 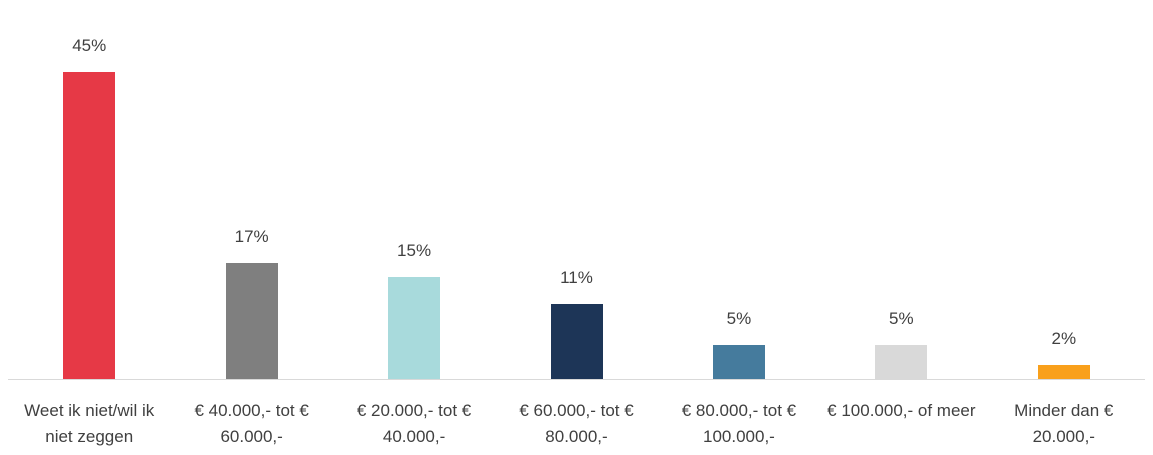 What do you see at coordinates (89, 423) in the screenshot?
I see `x-tick-label: Weet ik niet/wil ik niet zeggen` at bounding box center [89, 423].